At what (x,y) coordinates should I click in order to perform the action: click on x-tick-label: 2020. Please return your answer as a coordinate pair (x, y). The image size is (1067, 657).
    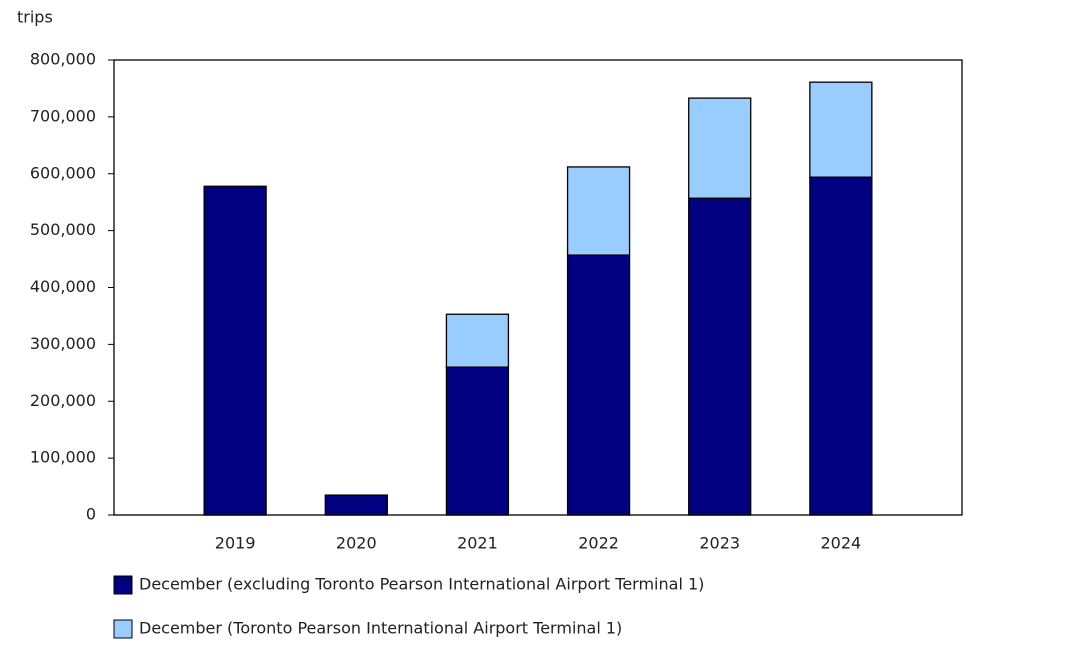
    Looking at the image, I should click on (356, 543).